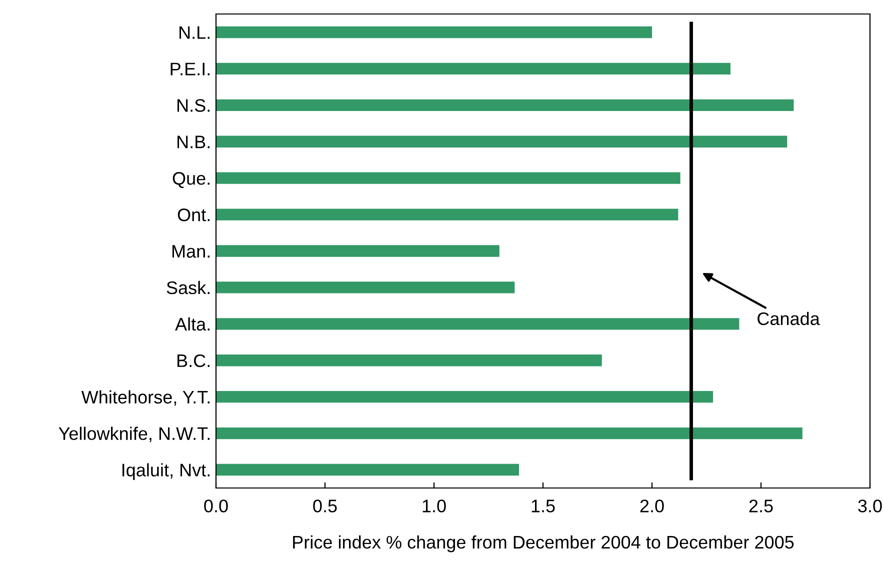  Describe the element at coordinates (194, 142) in the screenshot. I see `y-tick-label: N.B.` at that location.